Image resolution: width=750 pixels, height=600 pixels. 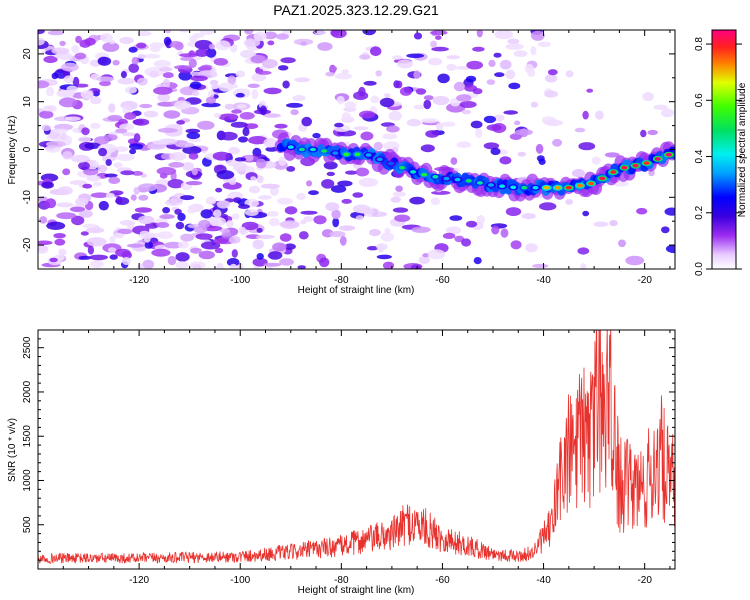 I want to click on colorbar-tick-label: 0.8, so click(x=699, y=44).